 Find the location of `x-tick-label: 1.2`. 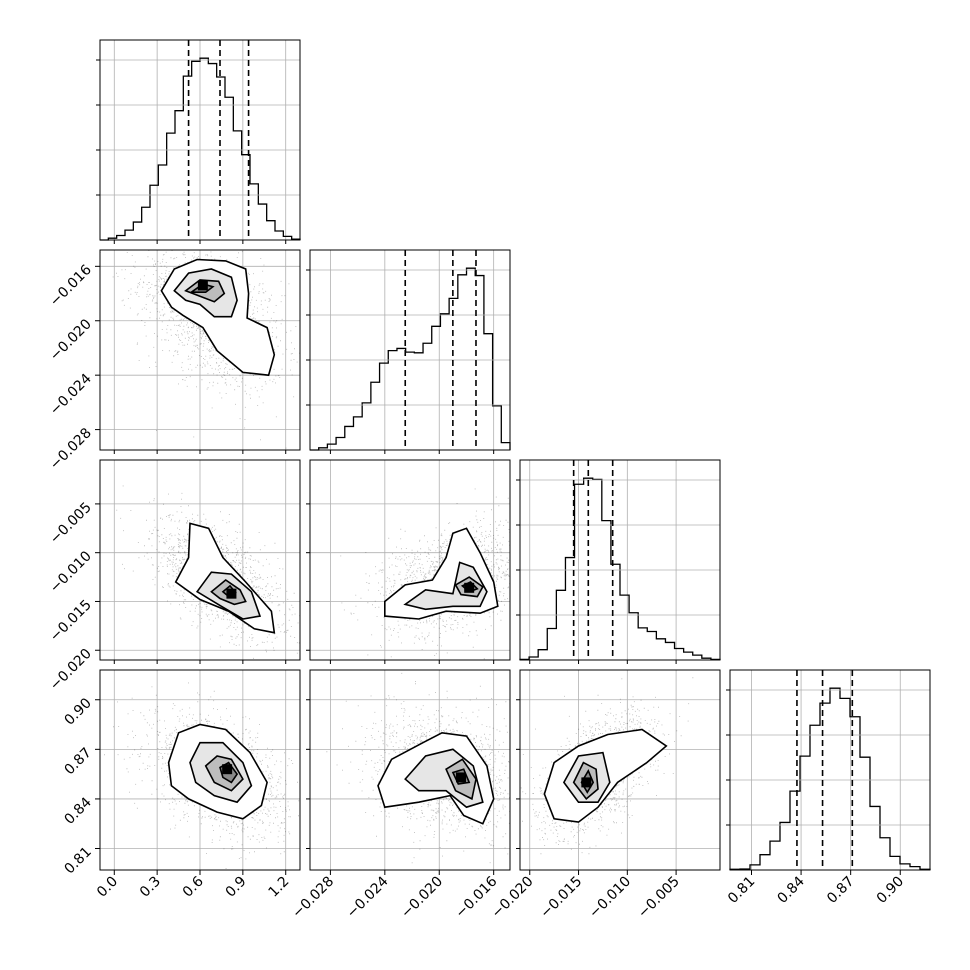

x-tick-label: 1.2 is located at coordinates (278, 887).